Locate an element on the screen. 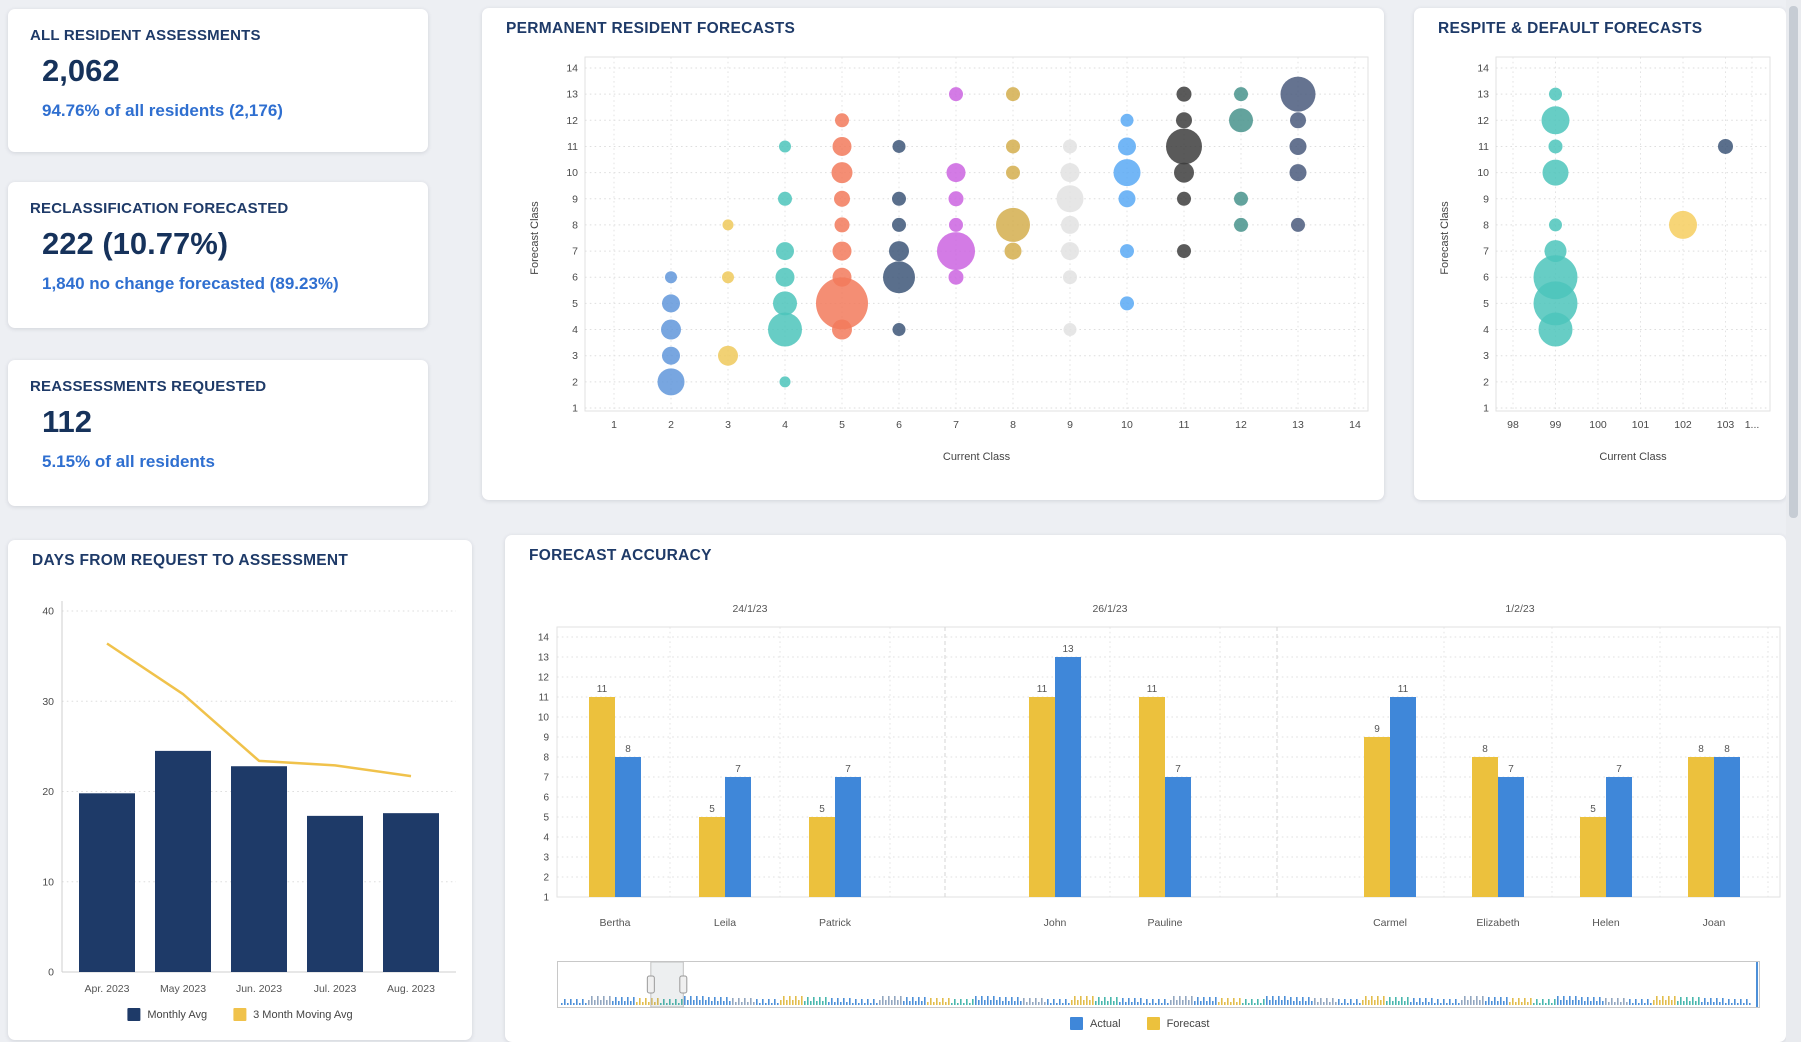 Image resolution: width=1801 pixels, height=1042 pixels. forecast-chart-legend: Actual Forecast is located at coordinates (1139, 1023).